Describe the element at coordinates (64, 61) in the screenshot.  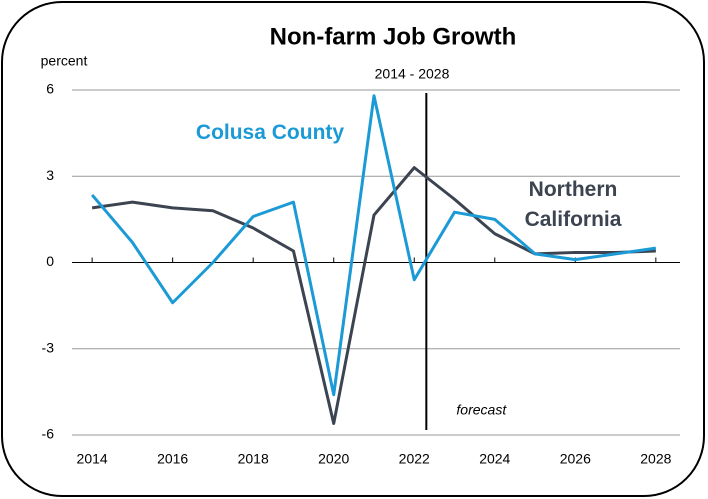
I see `y-axis-label: percent` at that location.